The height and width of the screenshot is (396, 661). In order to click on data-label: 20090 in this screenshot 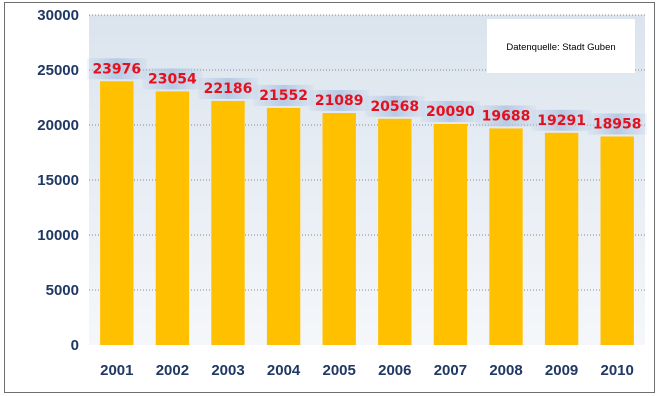, I will do `click(450, 112)`.